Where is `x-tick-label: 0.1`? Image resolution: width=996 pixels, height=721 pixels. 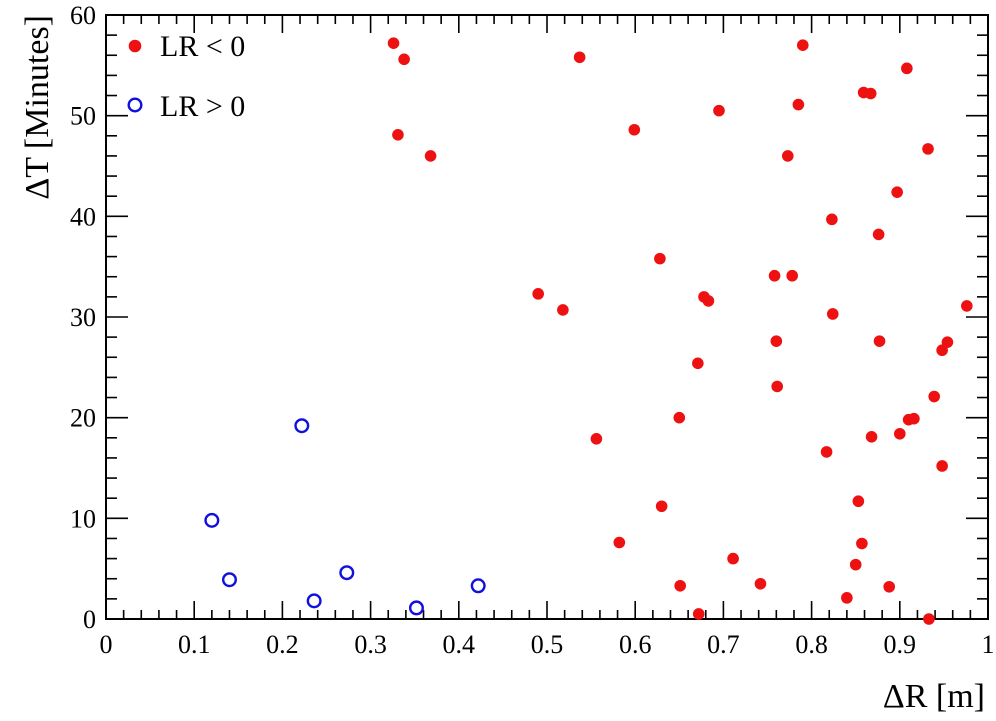 x-tick-label: 0.1 is located at coordinates (194, 644).